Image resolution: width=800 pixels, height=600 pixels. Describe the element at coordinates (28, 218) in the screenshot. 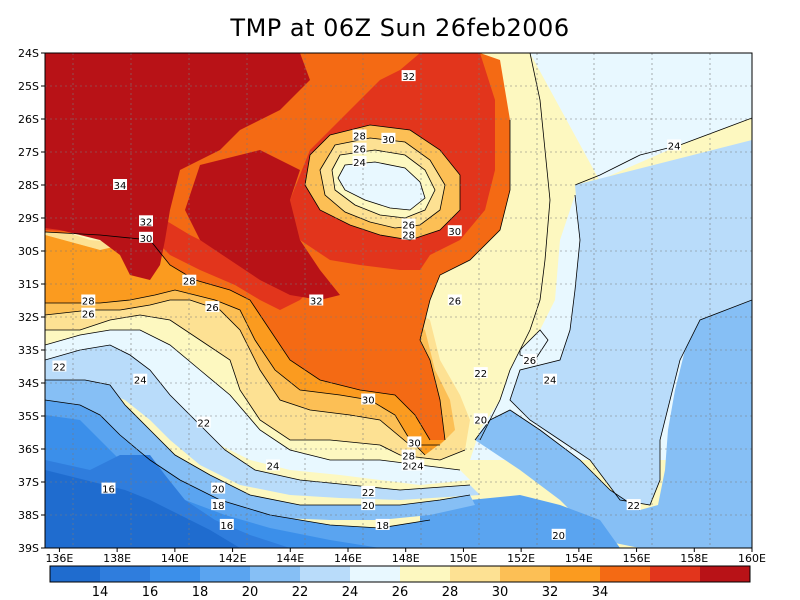

I see `lat-tick-label: 29S` at that location.